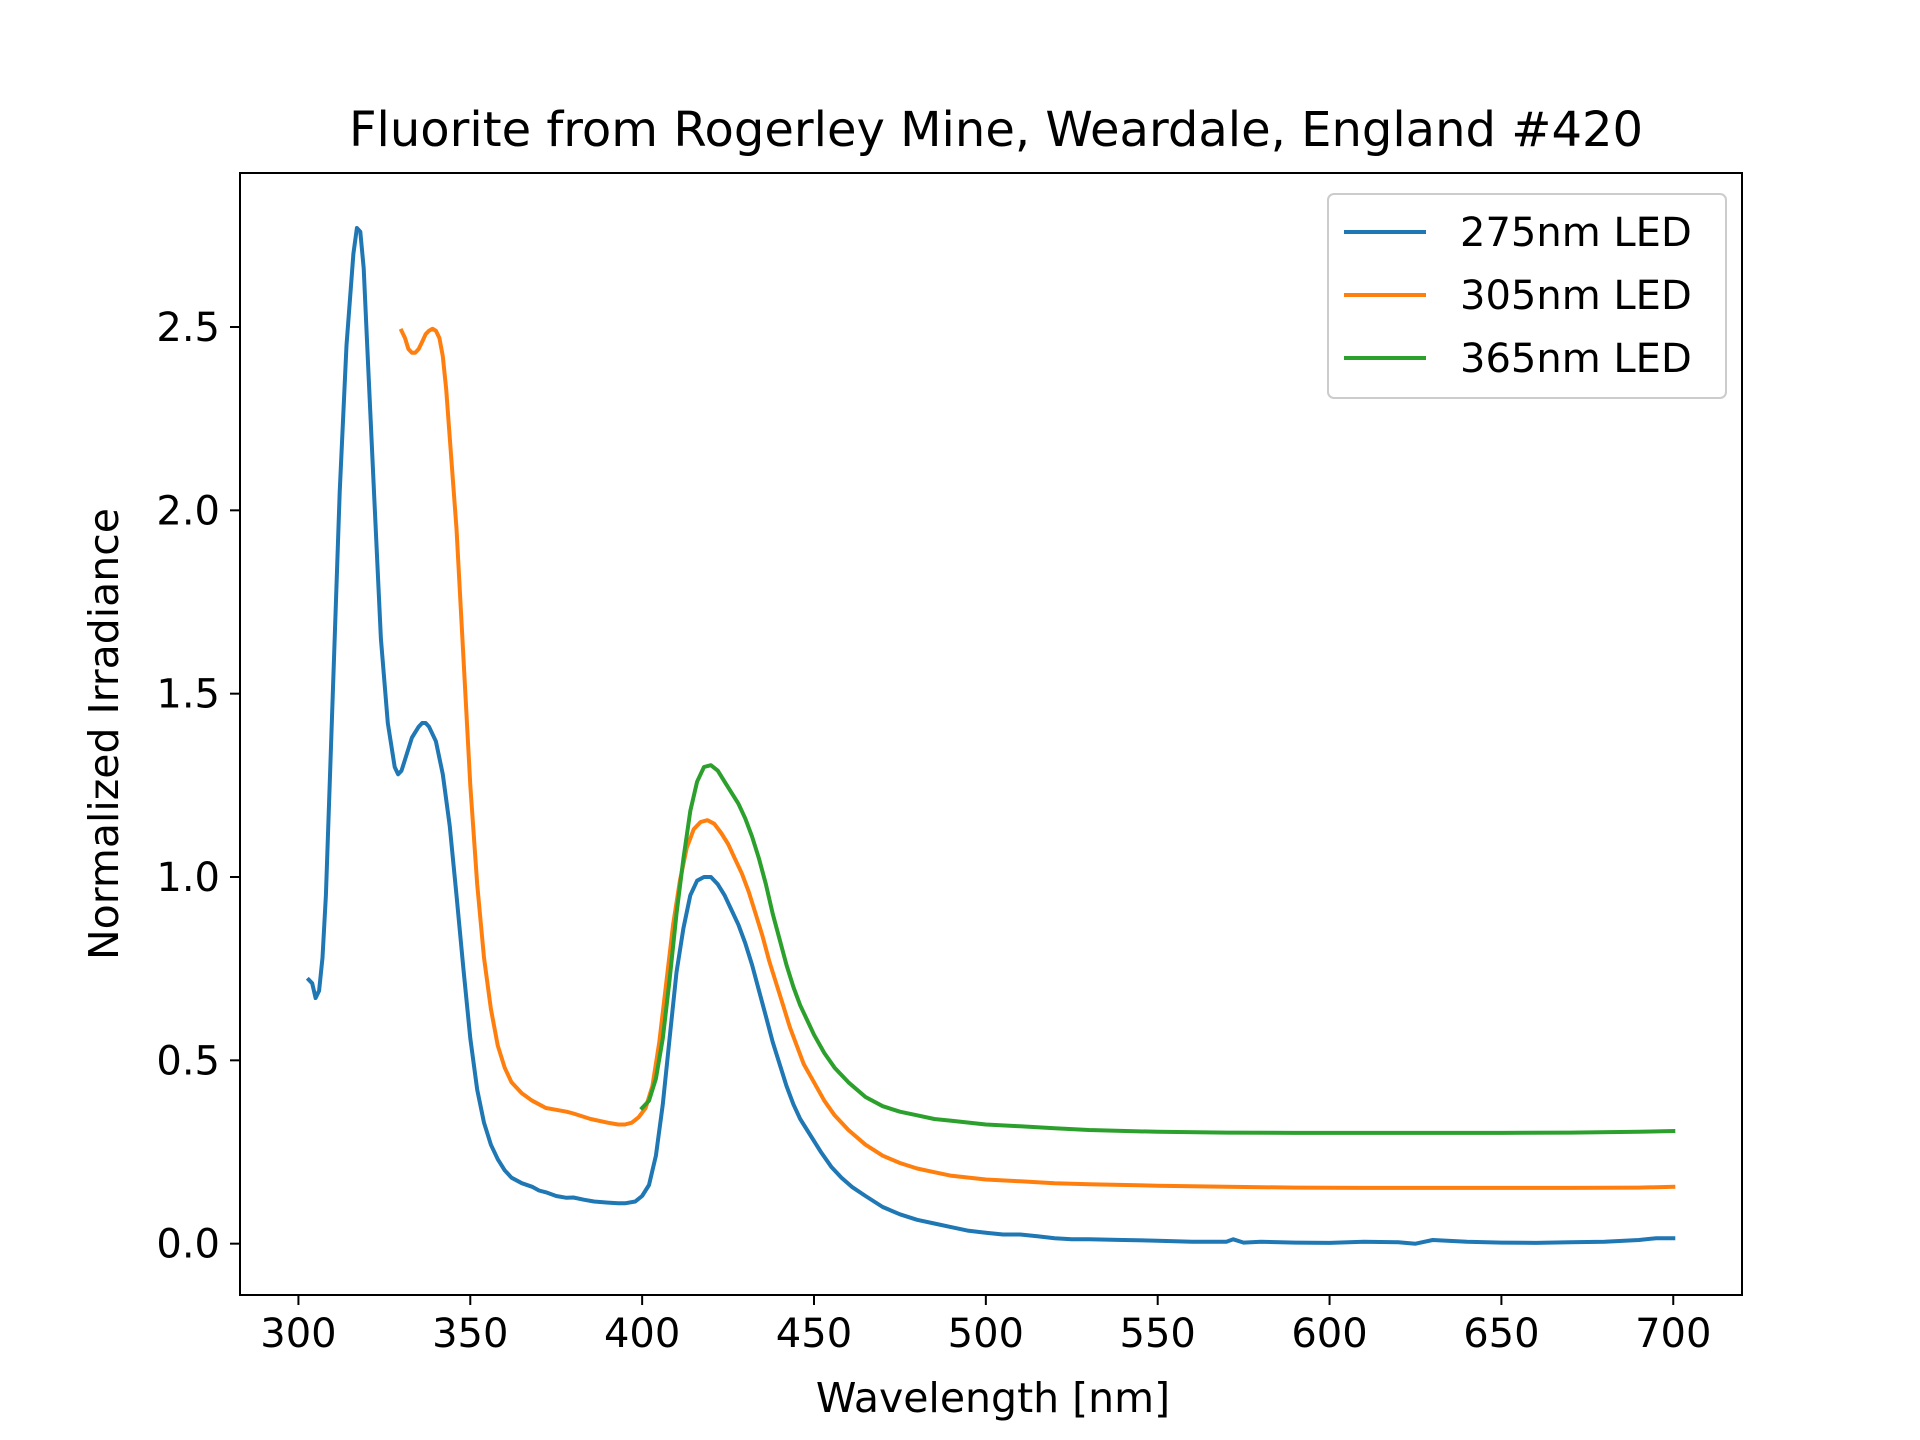 This screenshot has width=1920, height=1440. I want to click on x-tick-label: 450, so click(814, 1334).